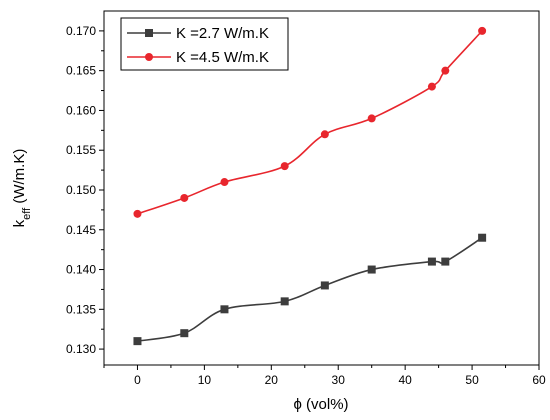 The image size is (550, 420). Describe the element at coordinates (81, 71) in the screenshot. I see `y-tick-label: 0.165` at that location.